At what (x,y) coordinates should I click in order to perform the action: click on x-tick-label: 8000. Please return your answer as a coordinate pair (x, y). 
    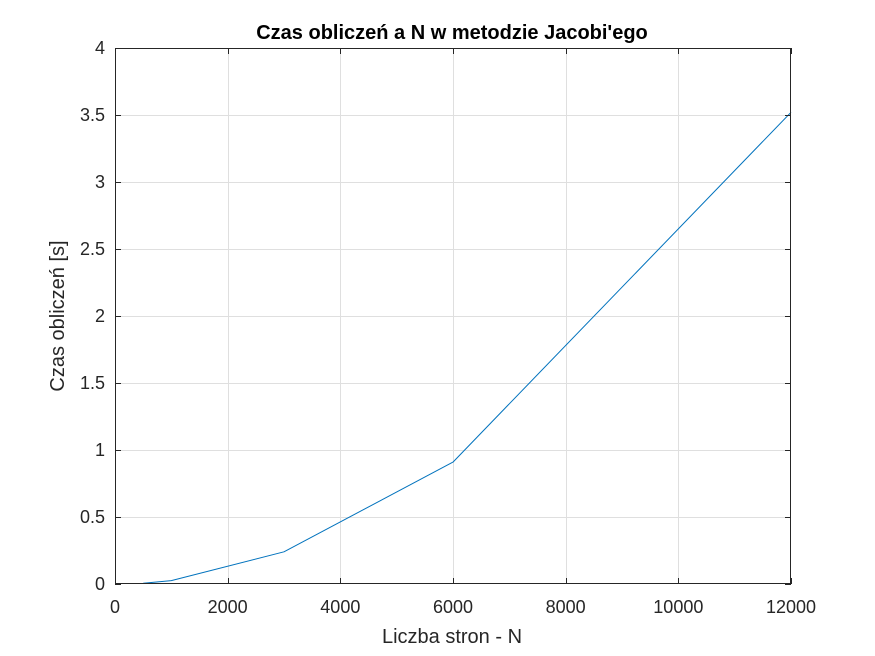
    Looking at the image, I should click on (566, 607).